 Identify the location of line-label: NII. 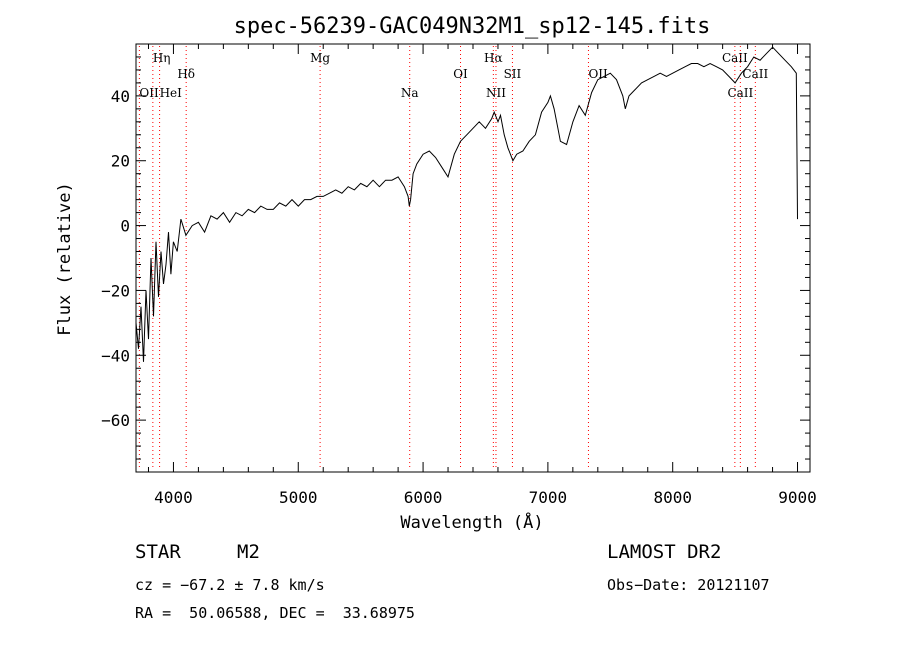
(496, 93).